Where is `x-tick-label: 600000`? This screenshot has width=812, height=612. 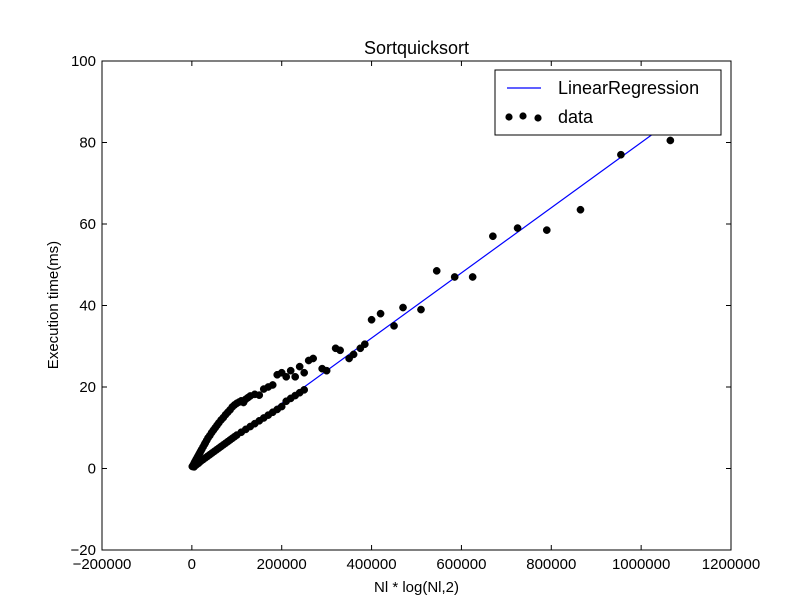 x-tick-label: 600000 is located at coordinates (461, 564).